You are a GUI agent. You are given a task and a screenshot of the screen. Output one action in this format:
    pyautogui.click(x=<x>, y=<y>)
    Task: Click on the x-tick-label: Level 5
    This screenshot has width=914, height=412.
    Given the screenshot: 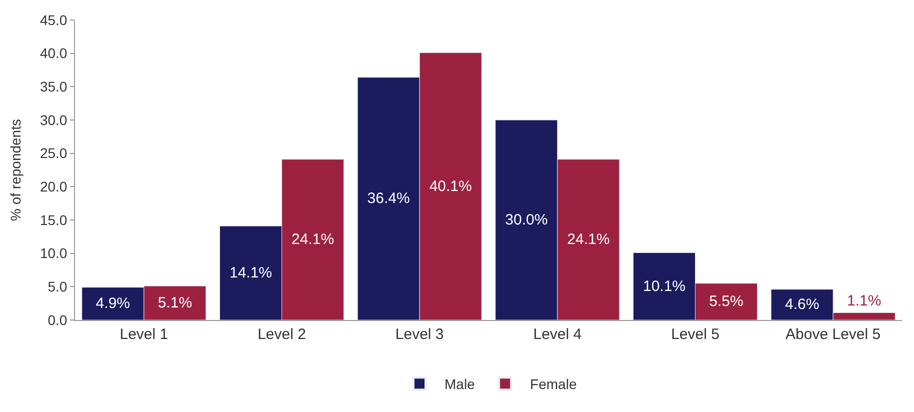 What is the action you would take?
    pyautogui.click(x=695, y=334)
    